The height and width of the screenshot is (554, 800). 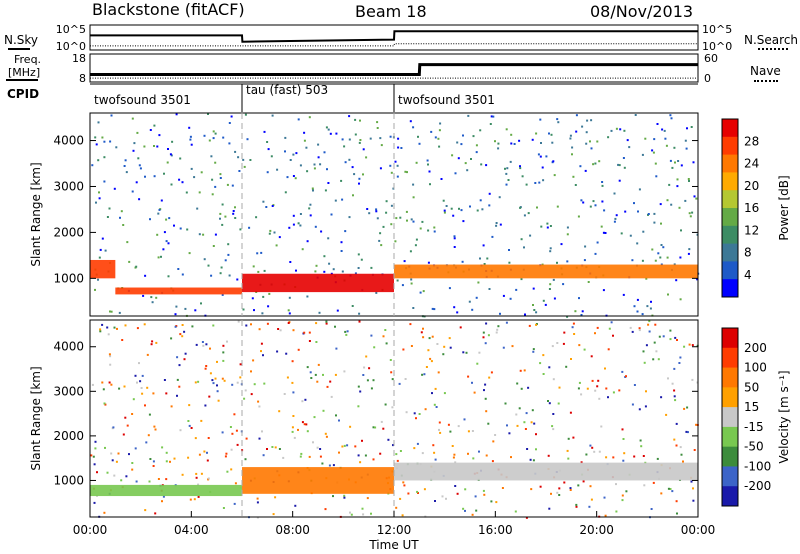 I want to click on velocity-ytick-label: 2000, so click(x=68, y=436).